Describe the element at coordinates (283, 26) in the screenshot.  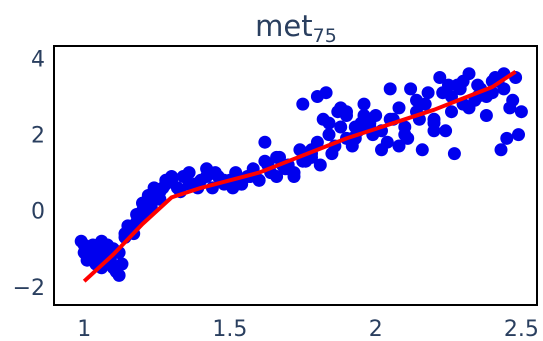
I see `chart-title-main: met` at that location.